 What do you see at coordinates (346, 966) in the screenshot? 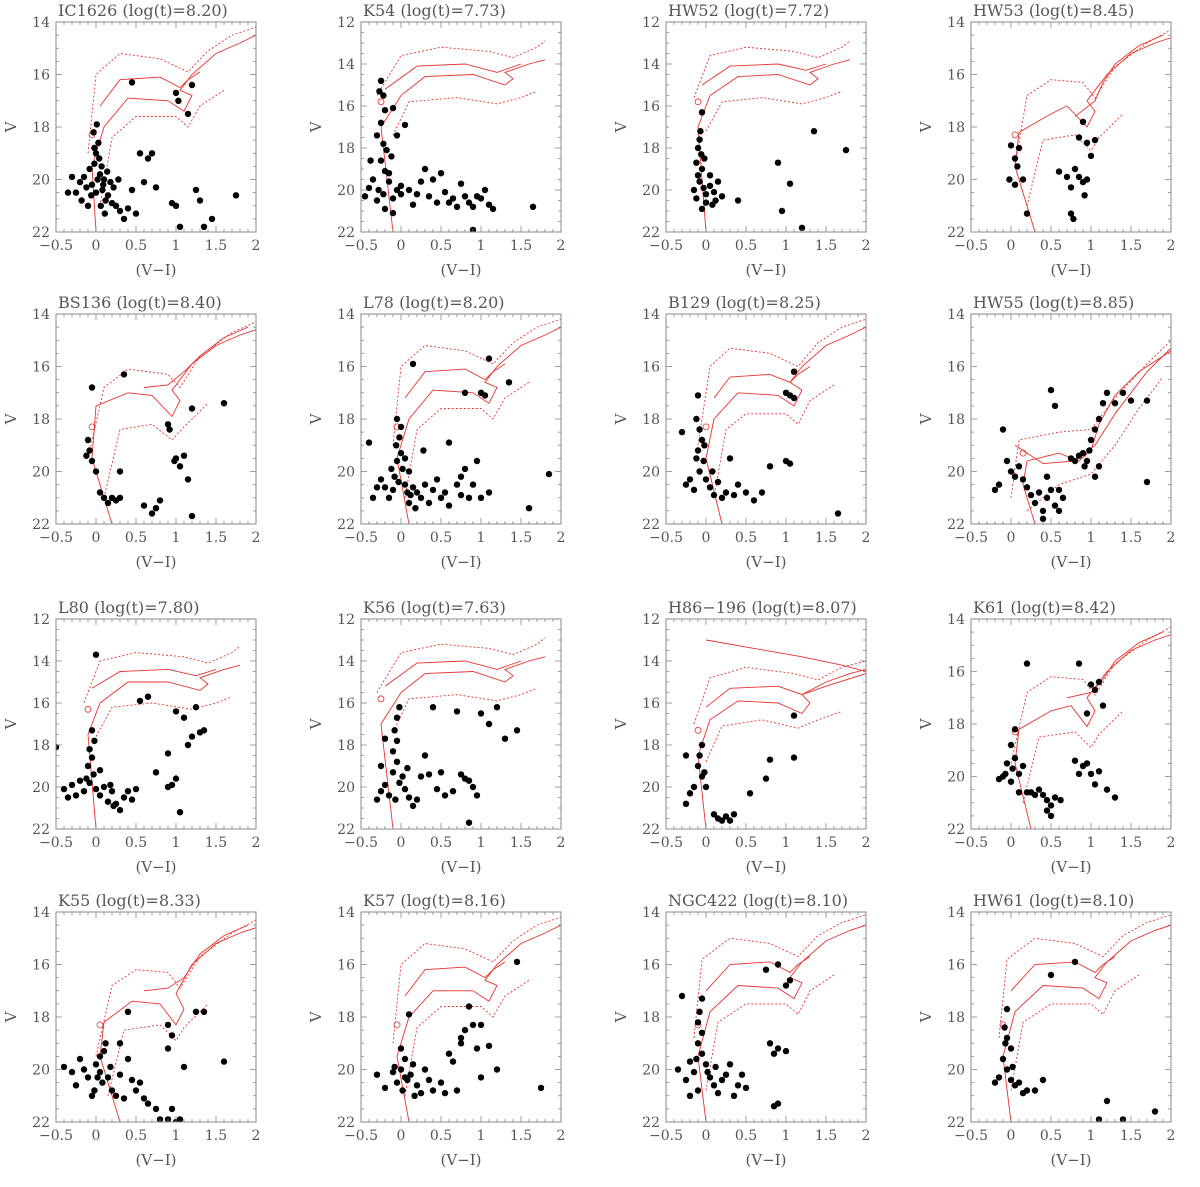
I see `y-tick-label: 16` at bounding box center [346, 966].